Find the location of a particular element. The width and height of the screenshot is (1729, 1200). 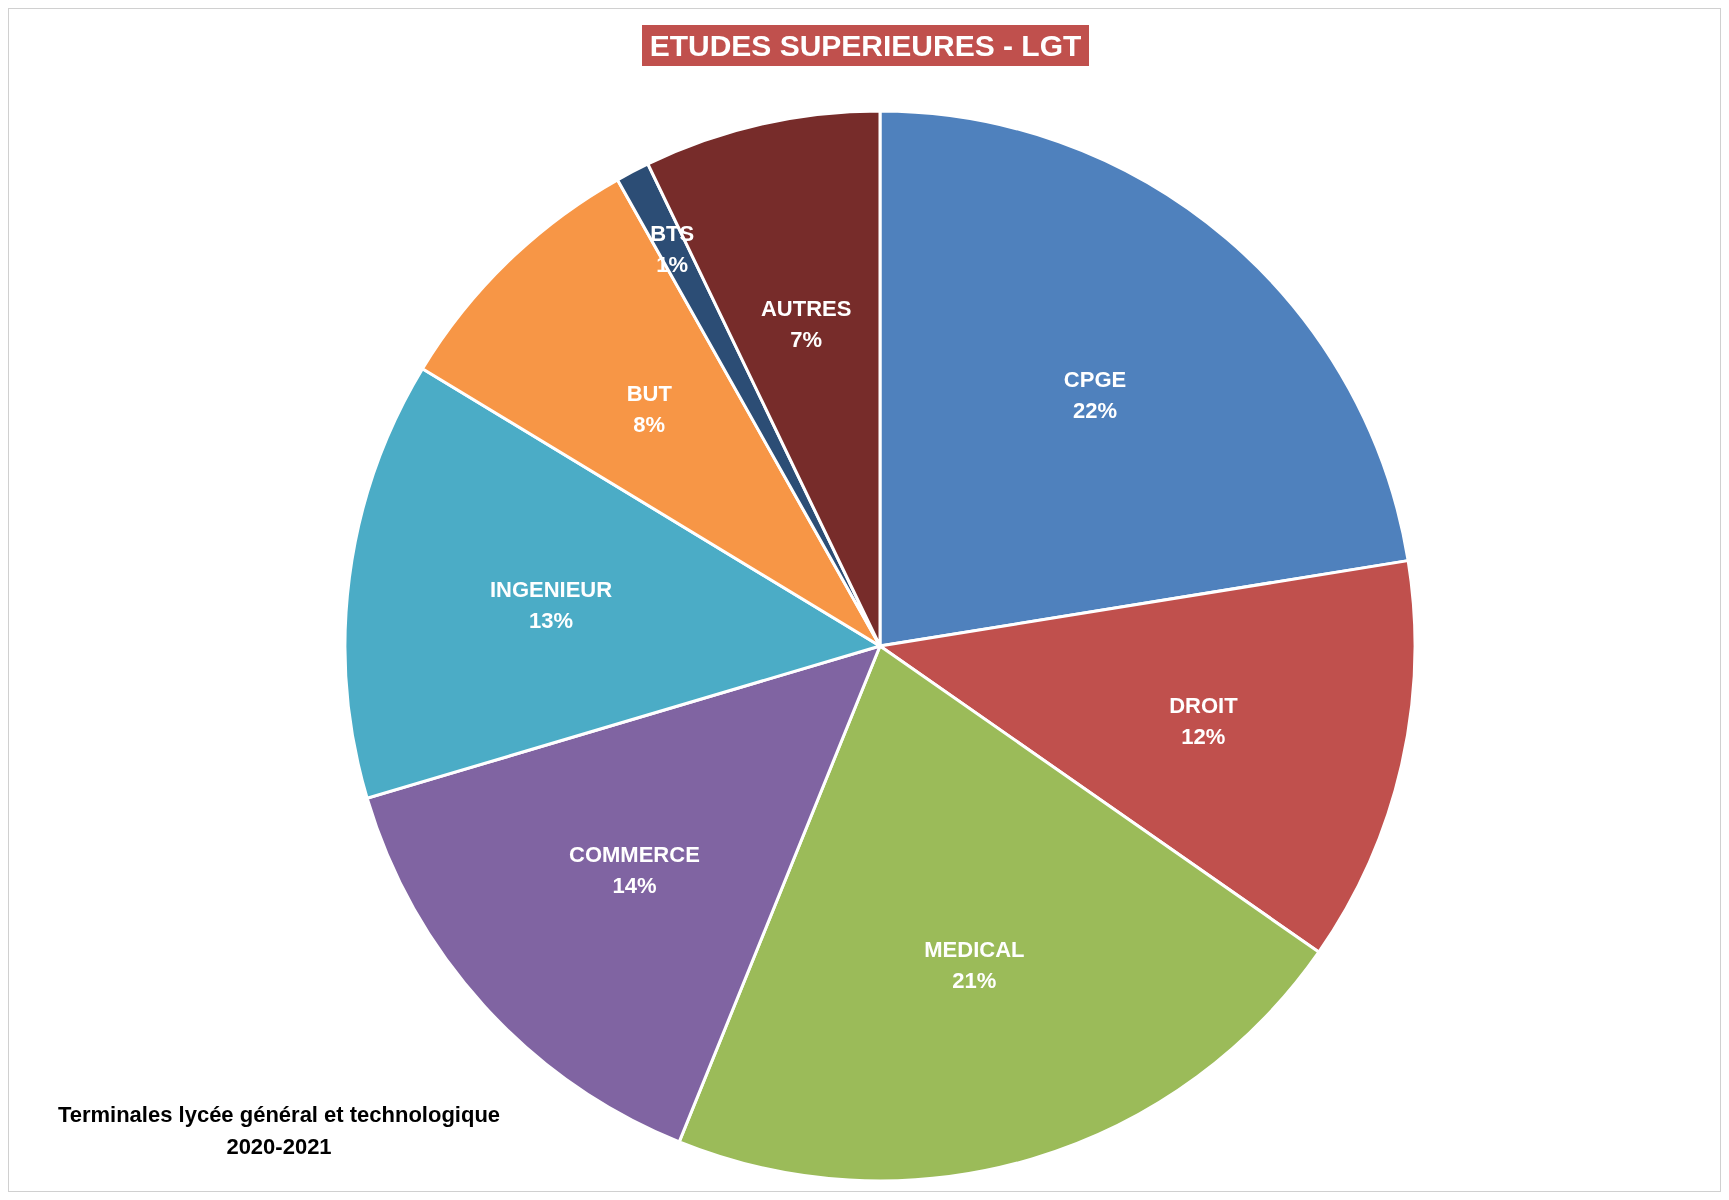

data-label: 7% is located at coordinates (806, 339).